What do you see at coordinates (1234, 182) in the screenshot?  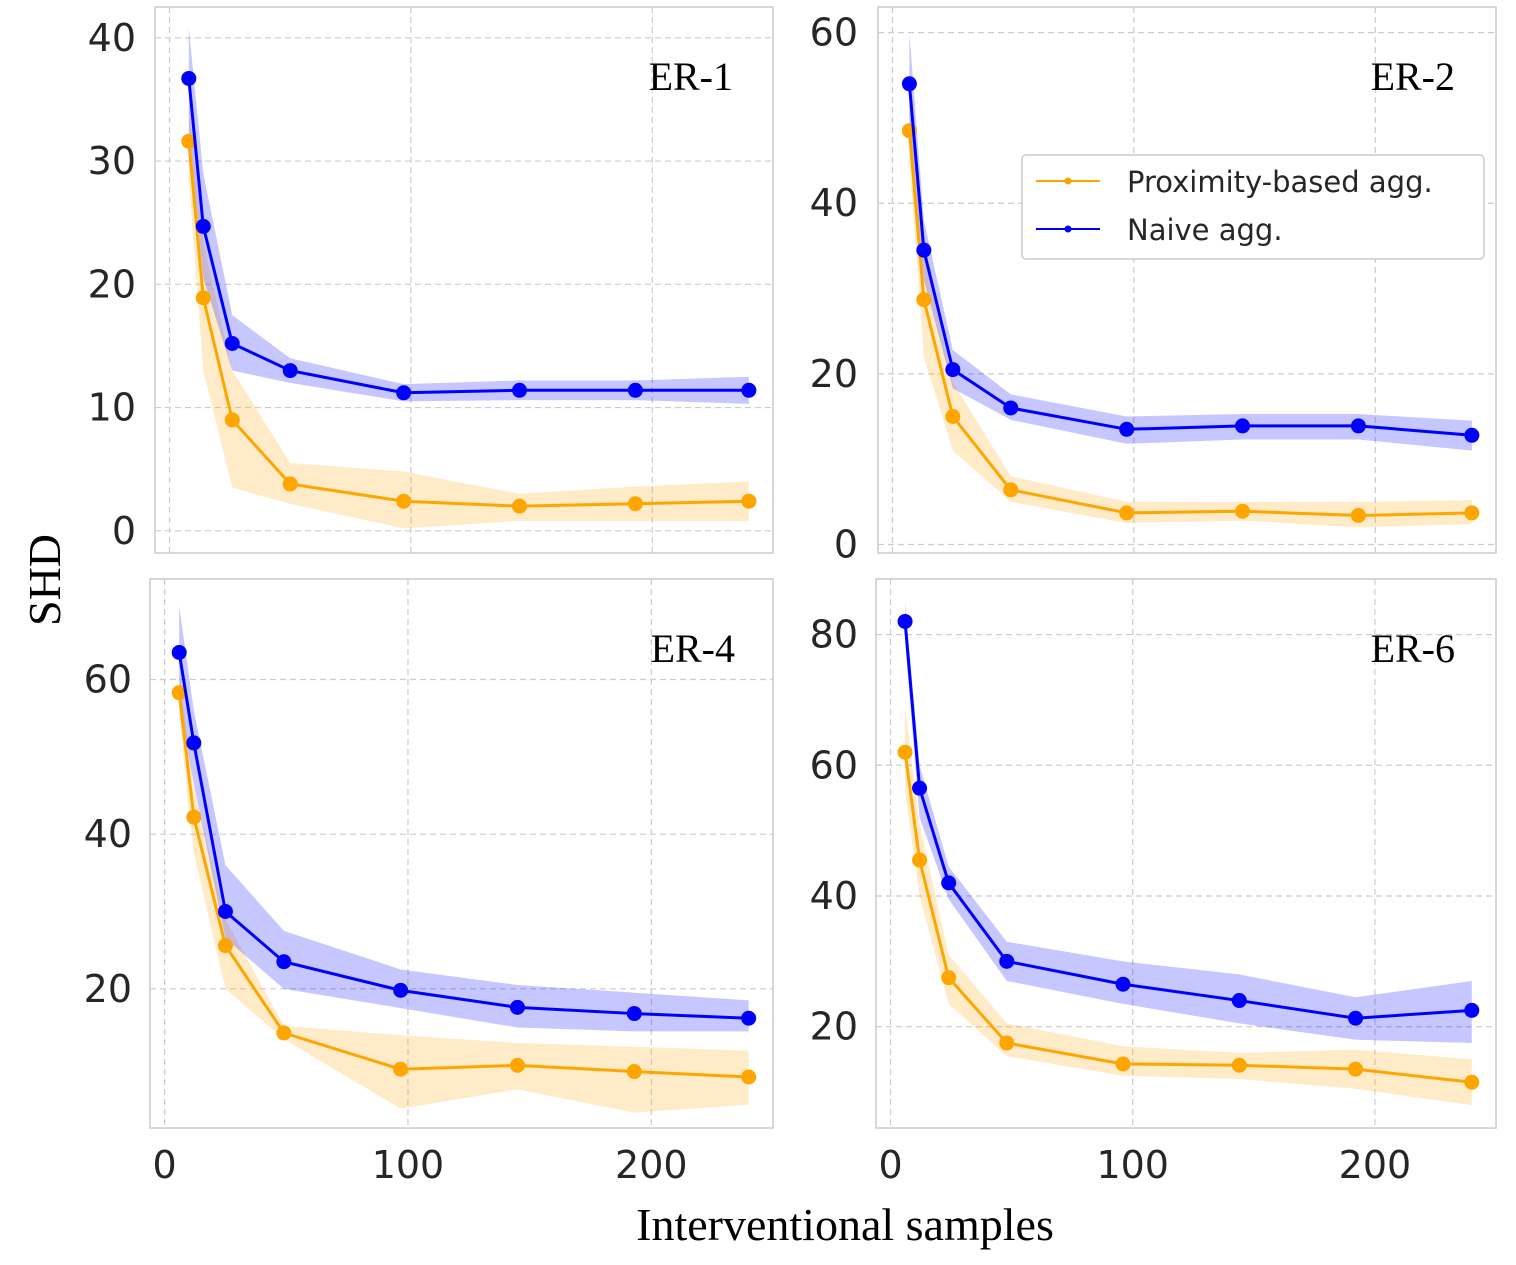 I see `legend-item-proximity: Proximity-based agg.` at bounding box center [1234, 182].